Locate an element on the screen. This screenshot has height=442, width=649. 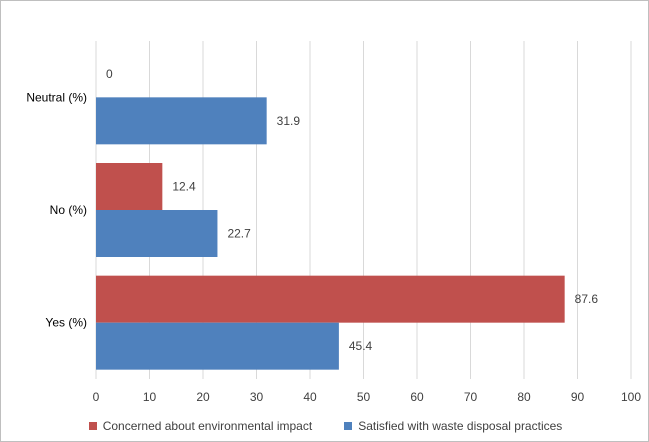
x-tick-label: 90 is located at coordinates (578, 397).